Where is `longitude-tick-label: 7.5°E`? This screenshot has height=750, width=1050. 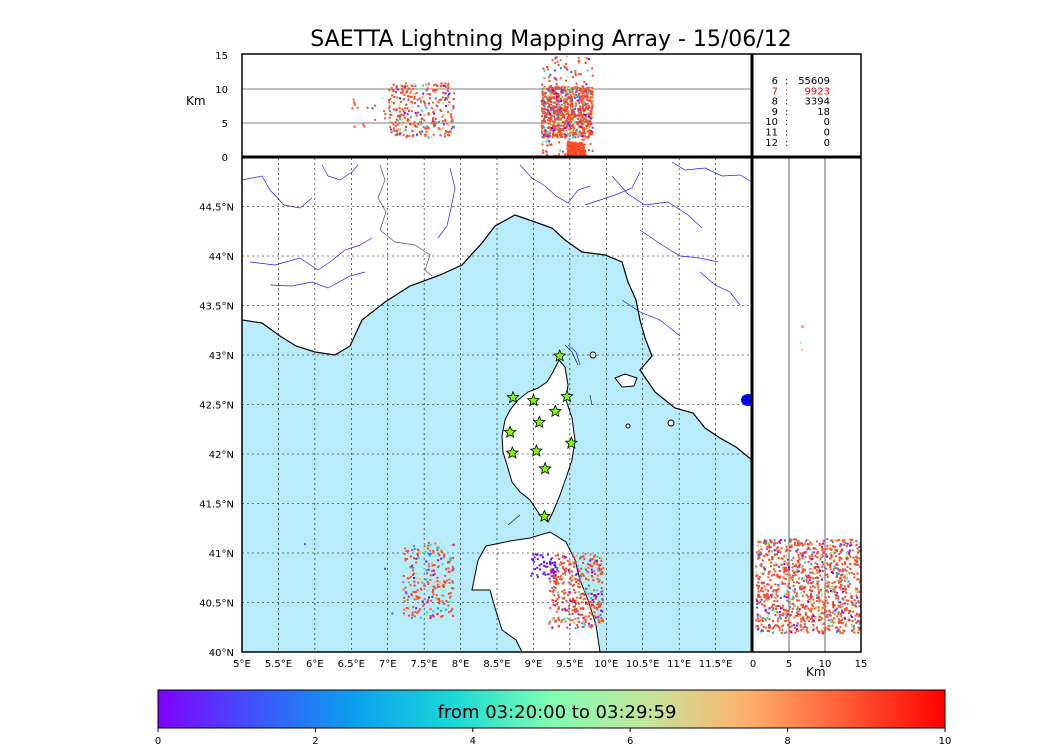
longitude-tick-label: 7.5°E is located at coordinates (424, 664).